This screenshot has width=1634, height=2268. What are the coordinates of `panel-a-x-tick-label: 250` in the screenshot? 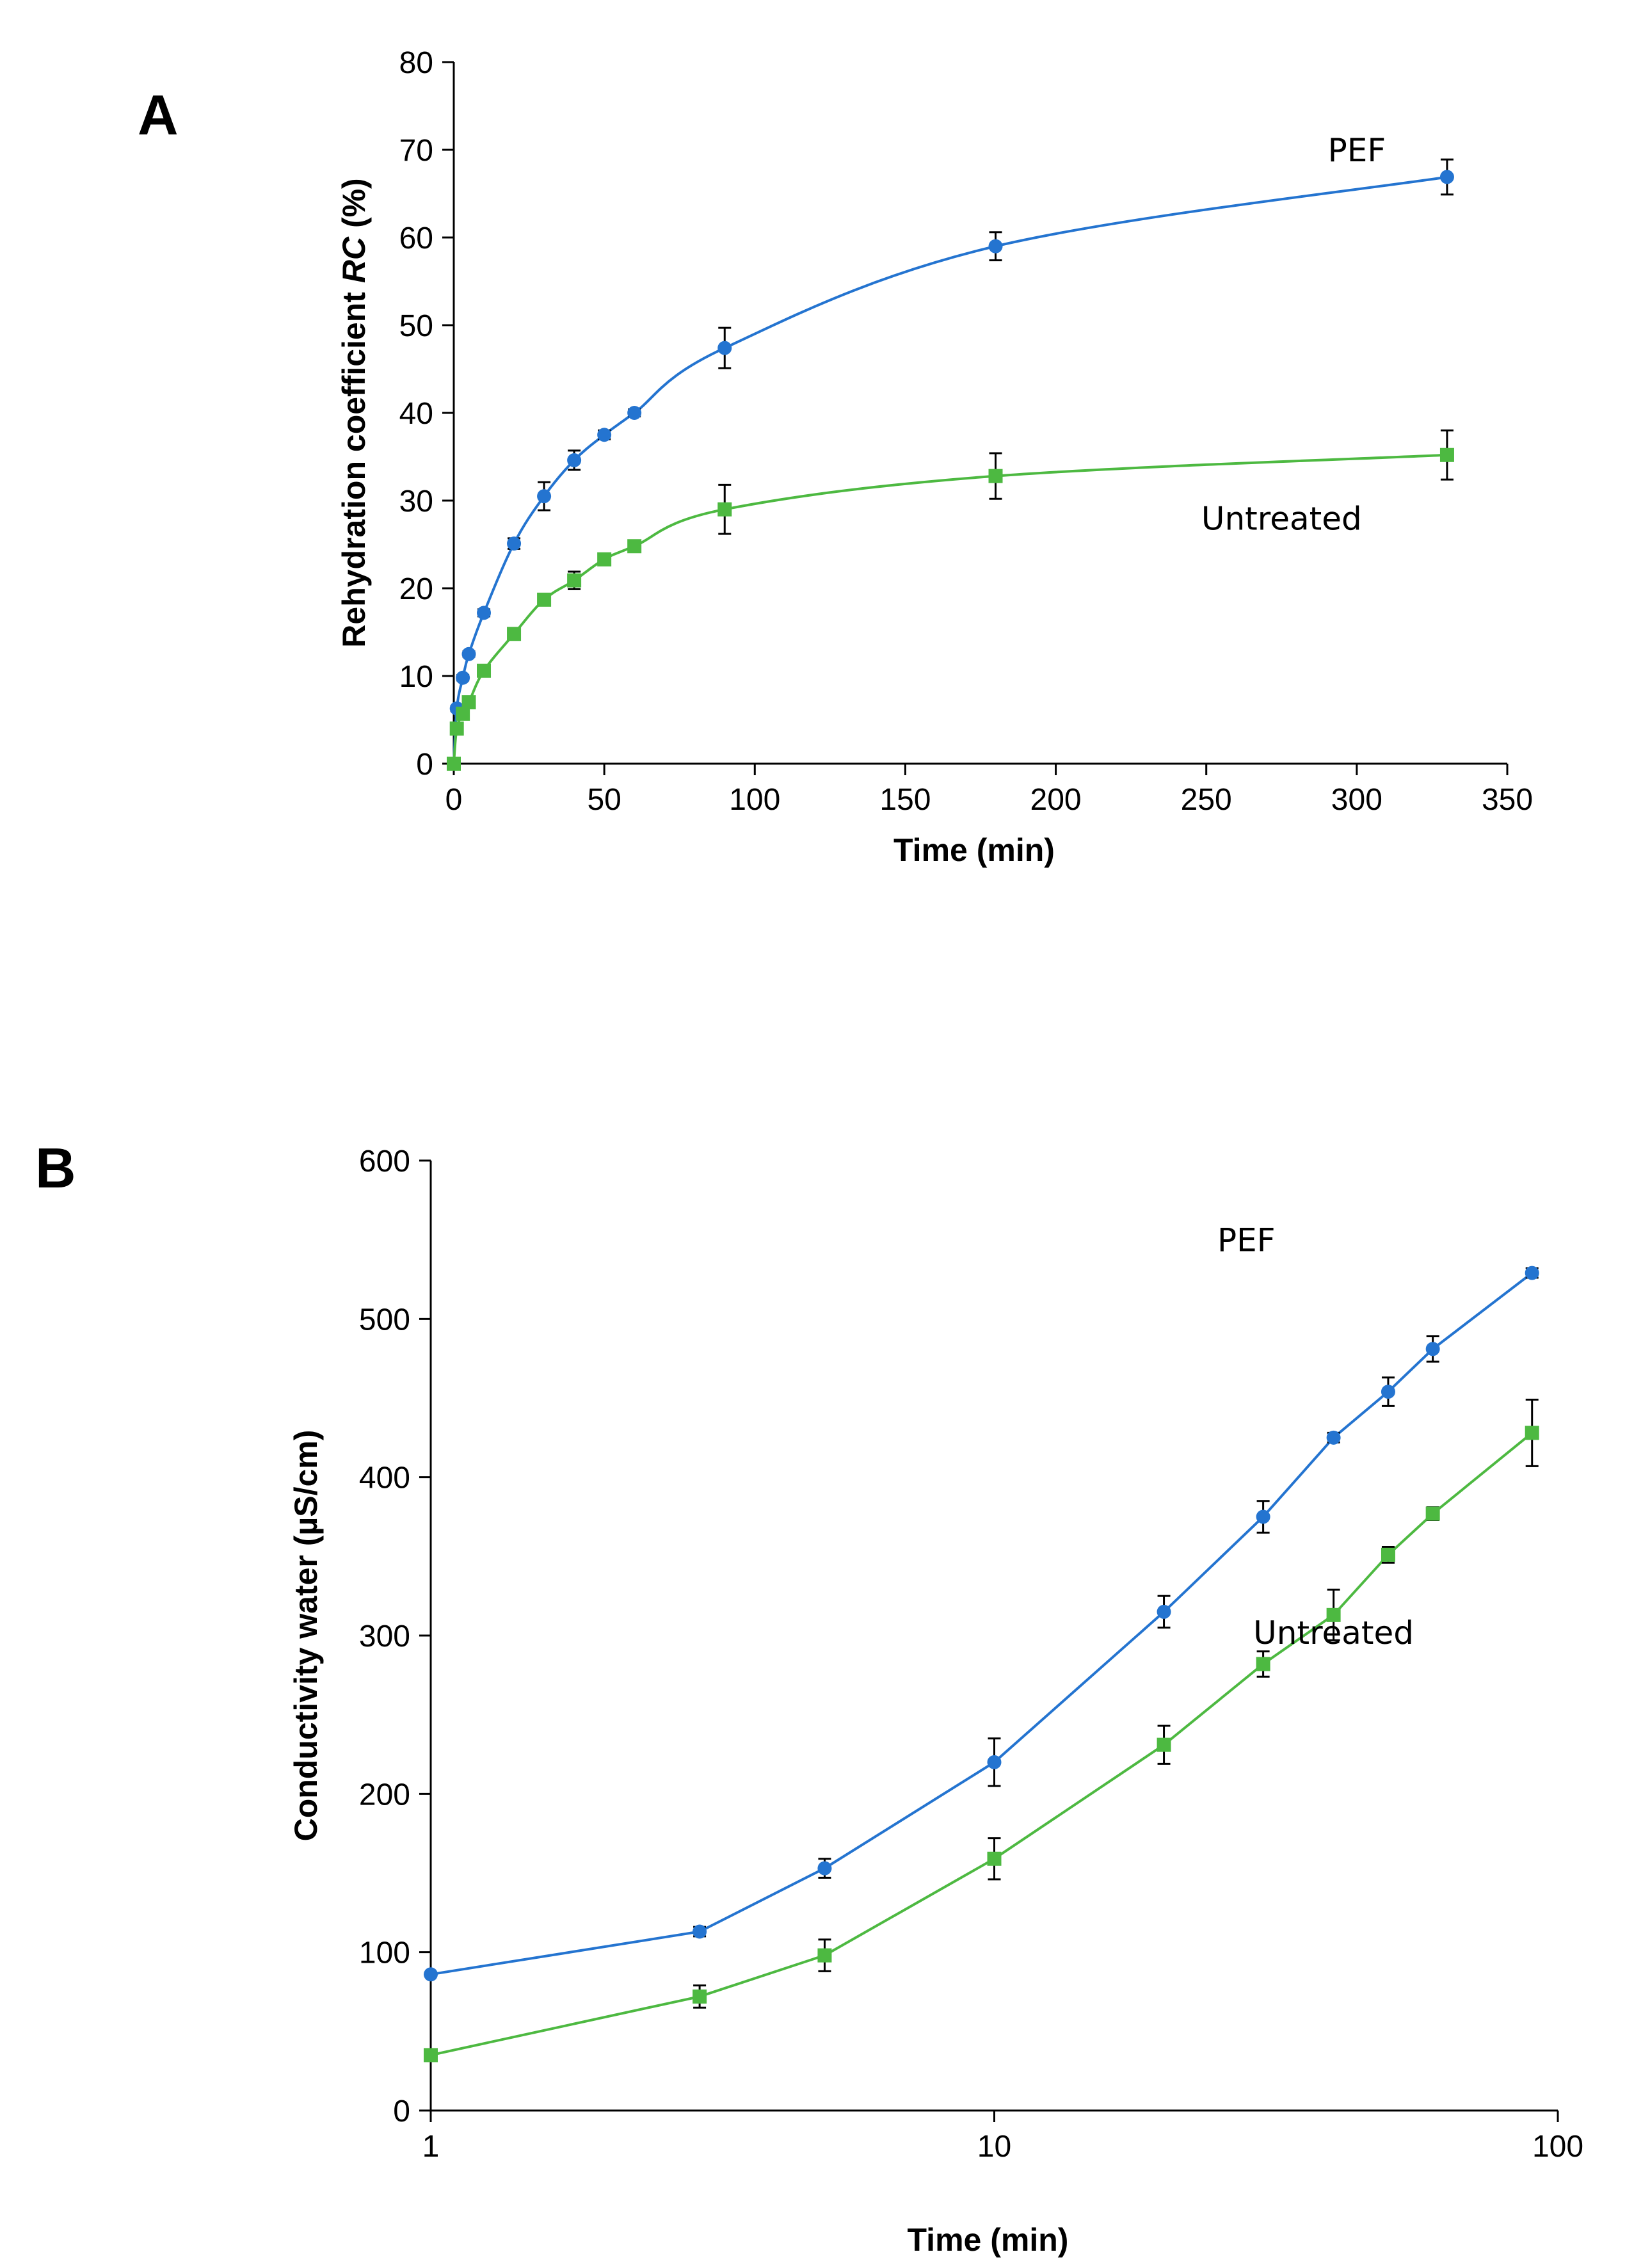 It's located at (1206, 800).